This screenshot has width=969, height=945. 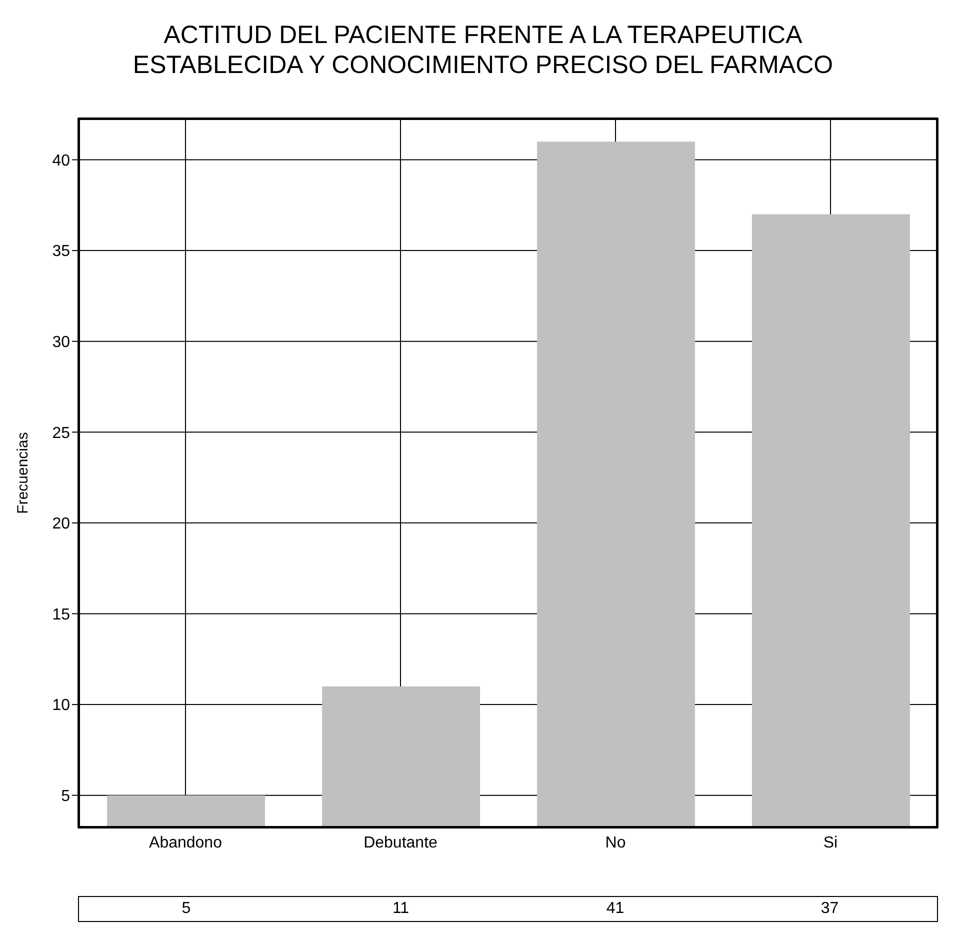 I want to click on data-label: 41, so click(x=615, y=909).